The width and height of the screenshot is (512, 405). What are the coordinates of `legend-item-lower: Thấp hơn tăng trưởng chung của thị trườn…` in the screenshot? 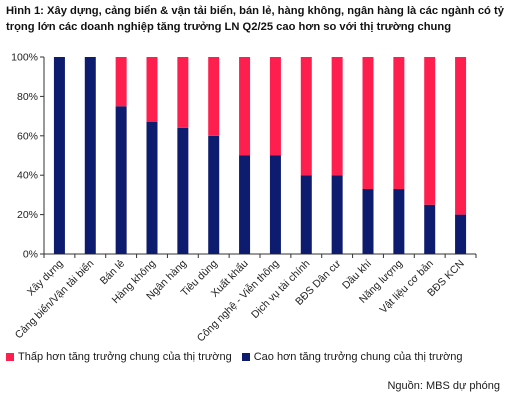 It's located at (119, 357).